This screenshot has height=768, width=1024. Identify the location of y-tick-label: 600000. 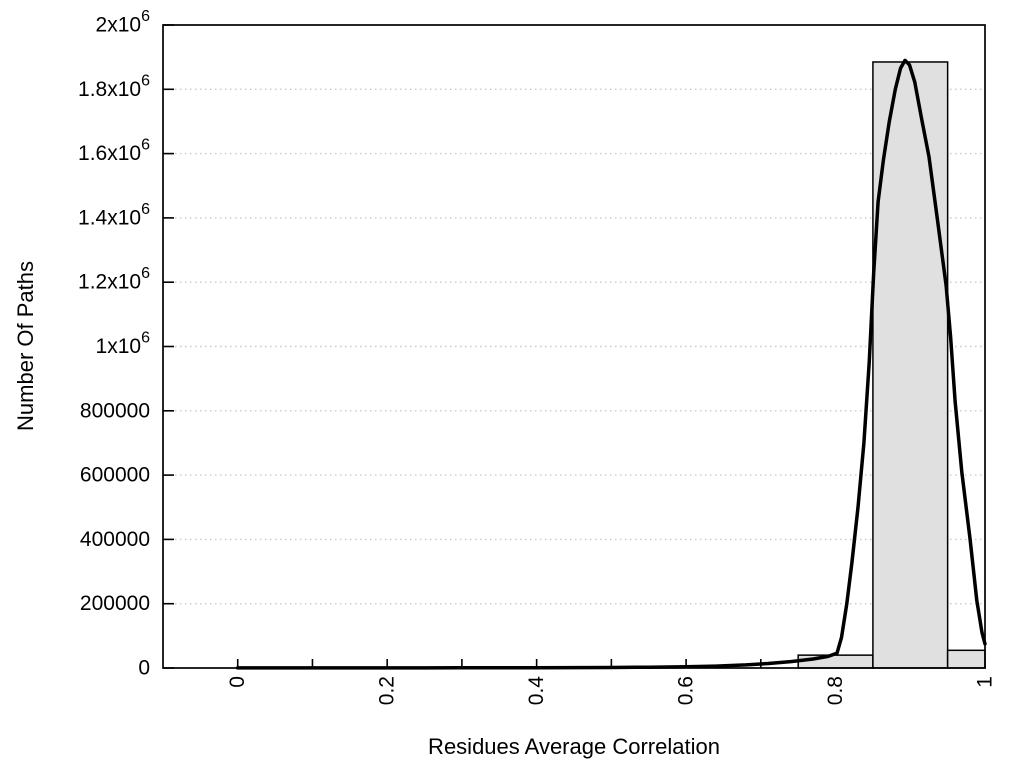
(115, 475).